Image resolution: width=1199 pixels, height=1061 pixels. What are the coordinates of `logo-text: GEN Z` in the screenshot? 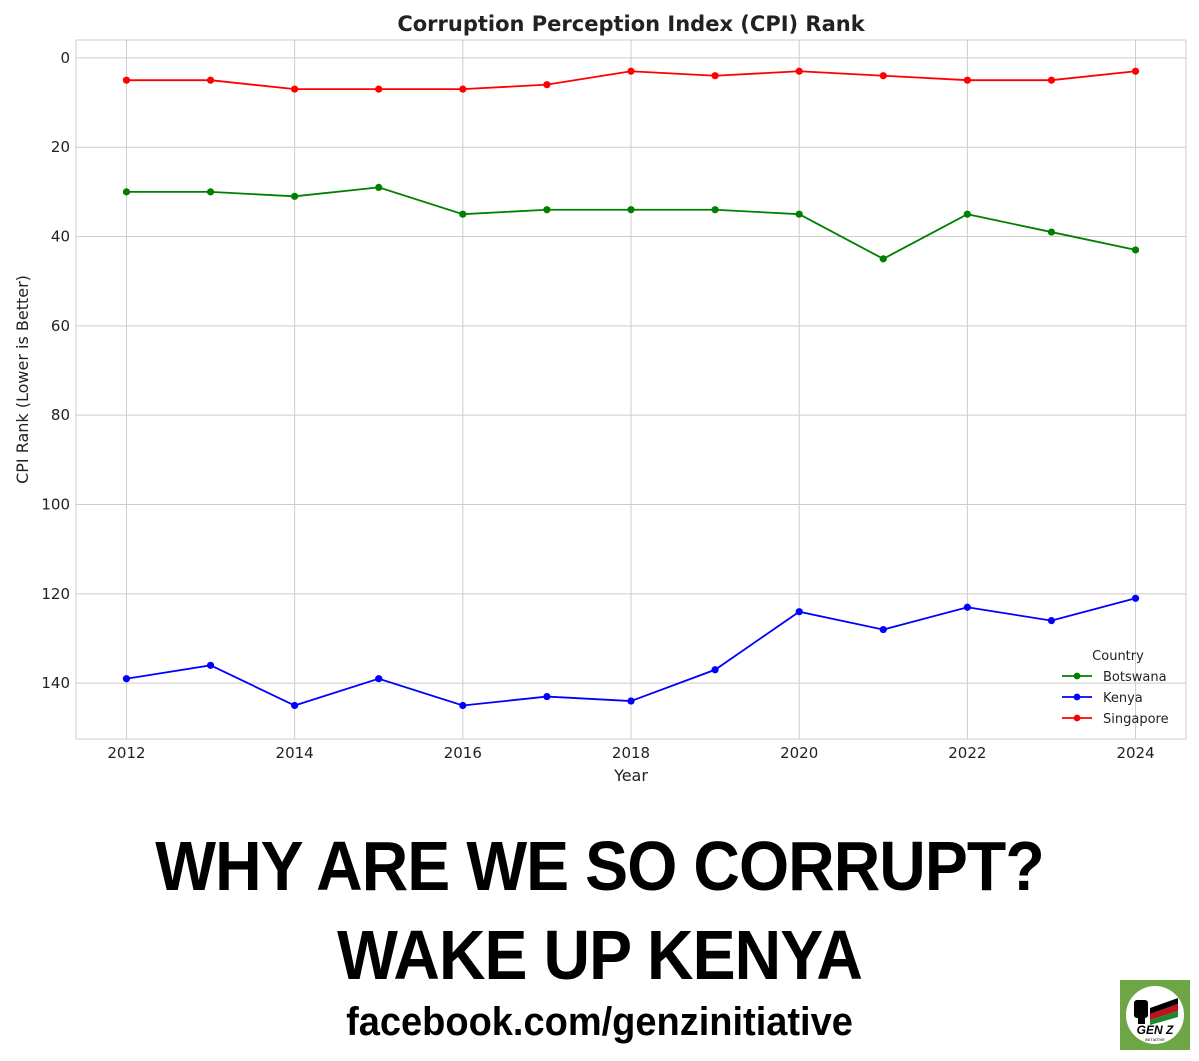 It's located at (1155, 1030).